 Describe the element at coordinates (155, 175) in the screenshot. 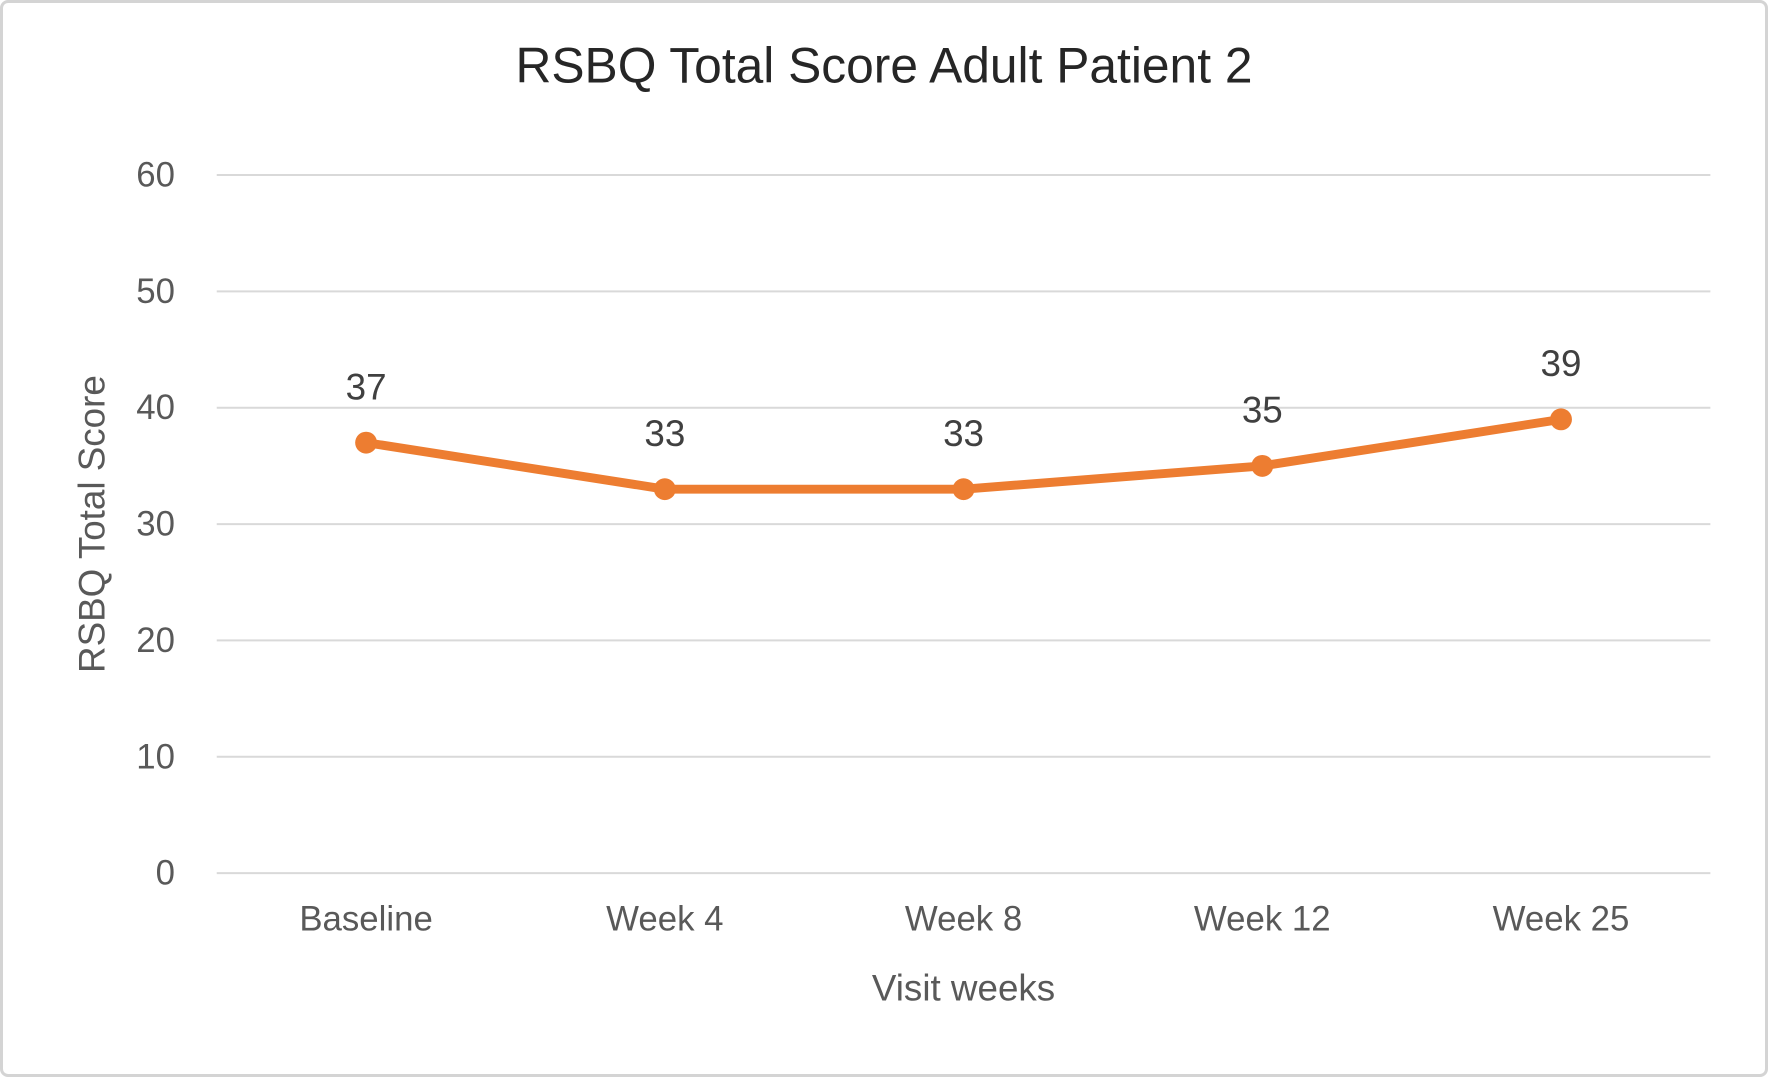

I see `y-tick-label: 60` at that location.